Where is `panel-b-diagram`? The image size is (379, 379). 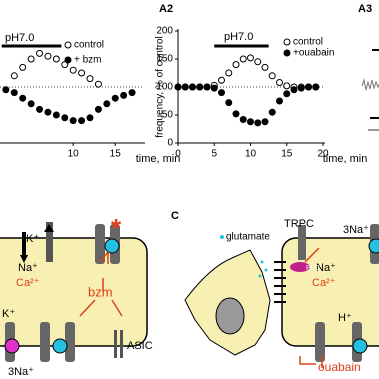
panel-b-diagram is located at coordinates (74, 292).